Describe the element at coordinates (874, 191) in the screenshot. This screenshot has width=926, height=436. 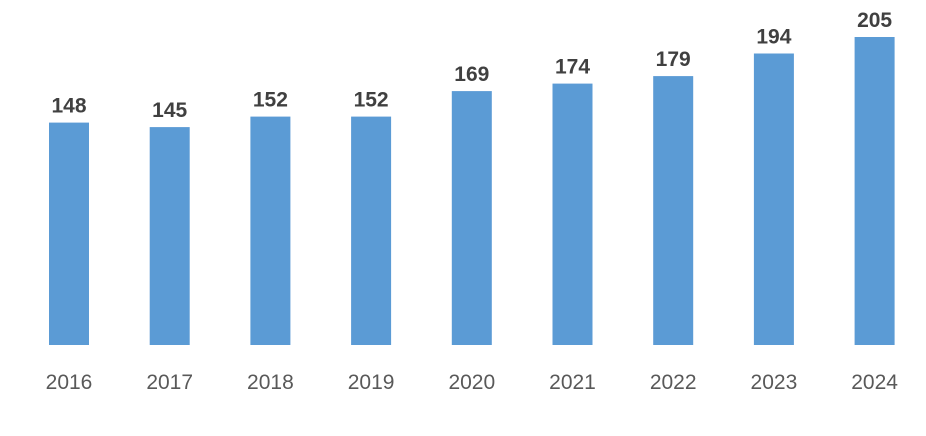
I see `bar-2024` at that location.